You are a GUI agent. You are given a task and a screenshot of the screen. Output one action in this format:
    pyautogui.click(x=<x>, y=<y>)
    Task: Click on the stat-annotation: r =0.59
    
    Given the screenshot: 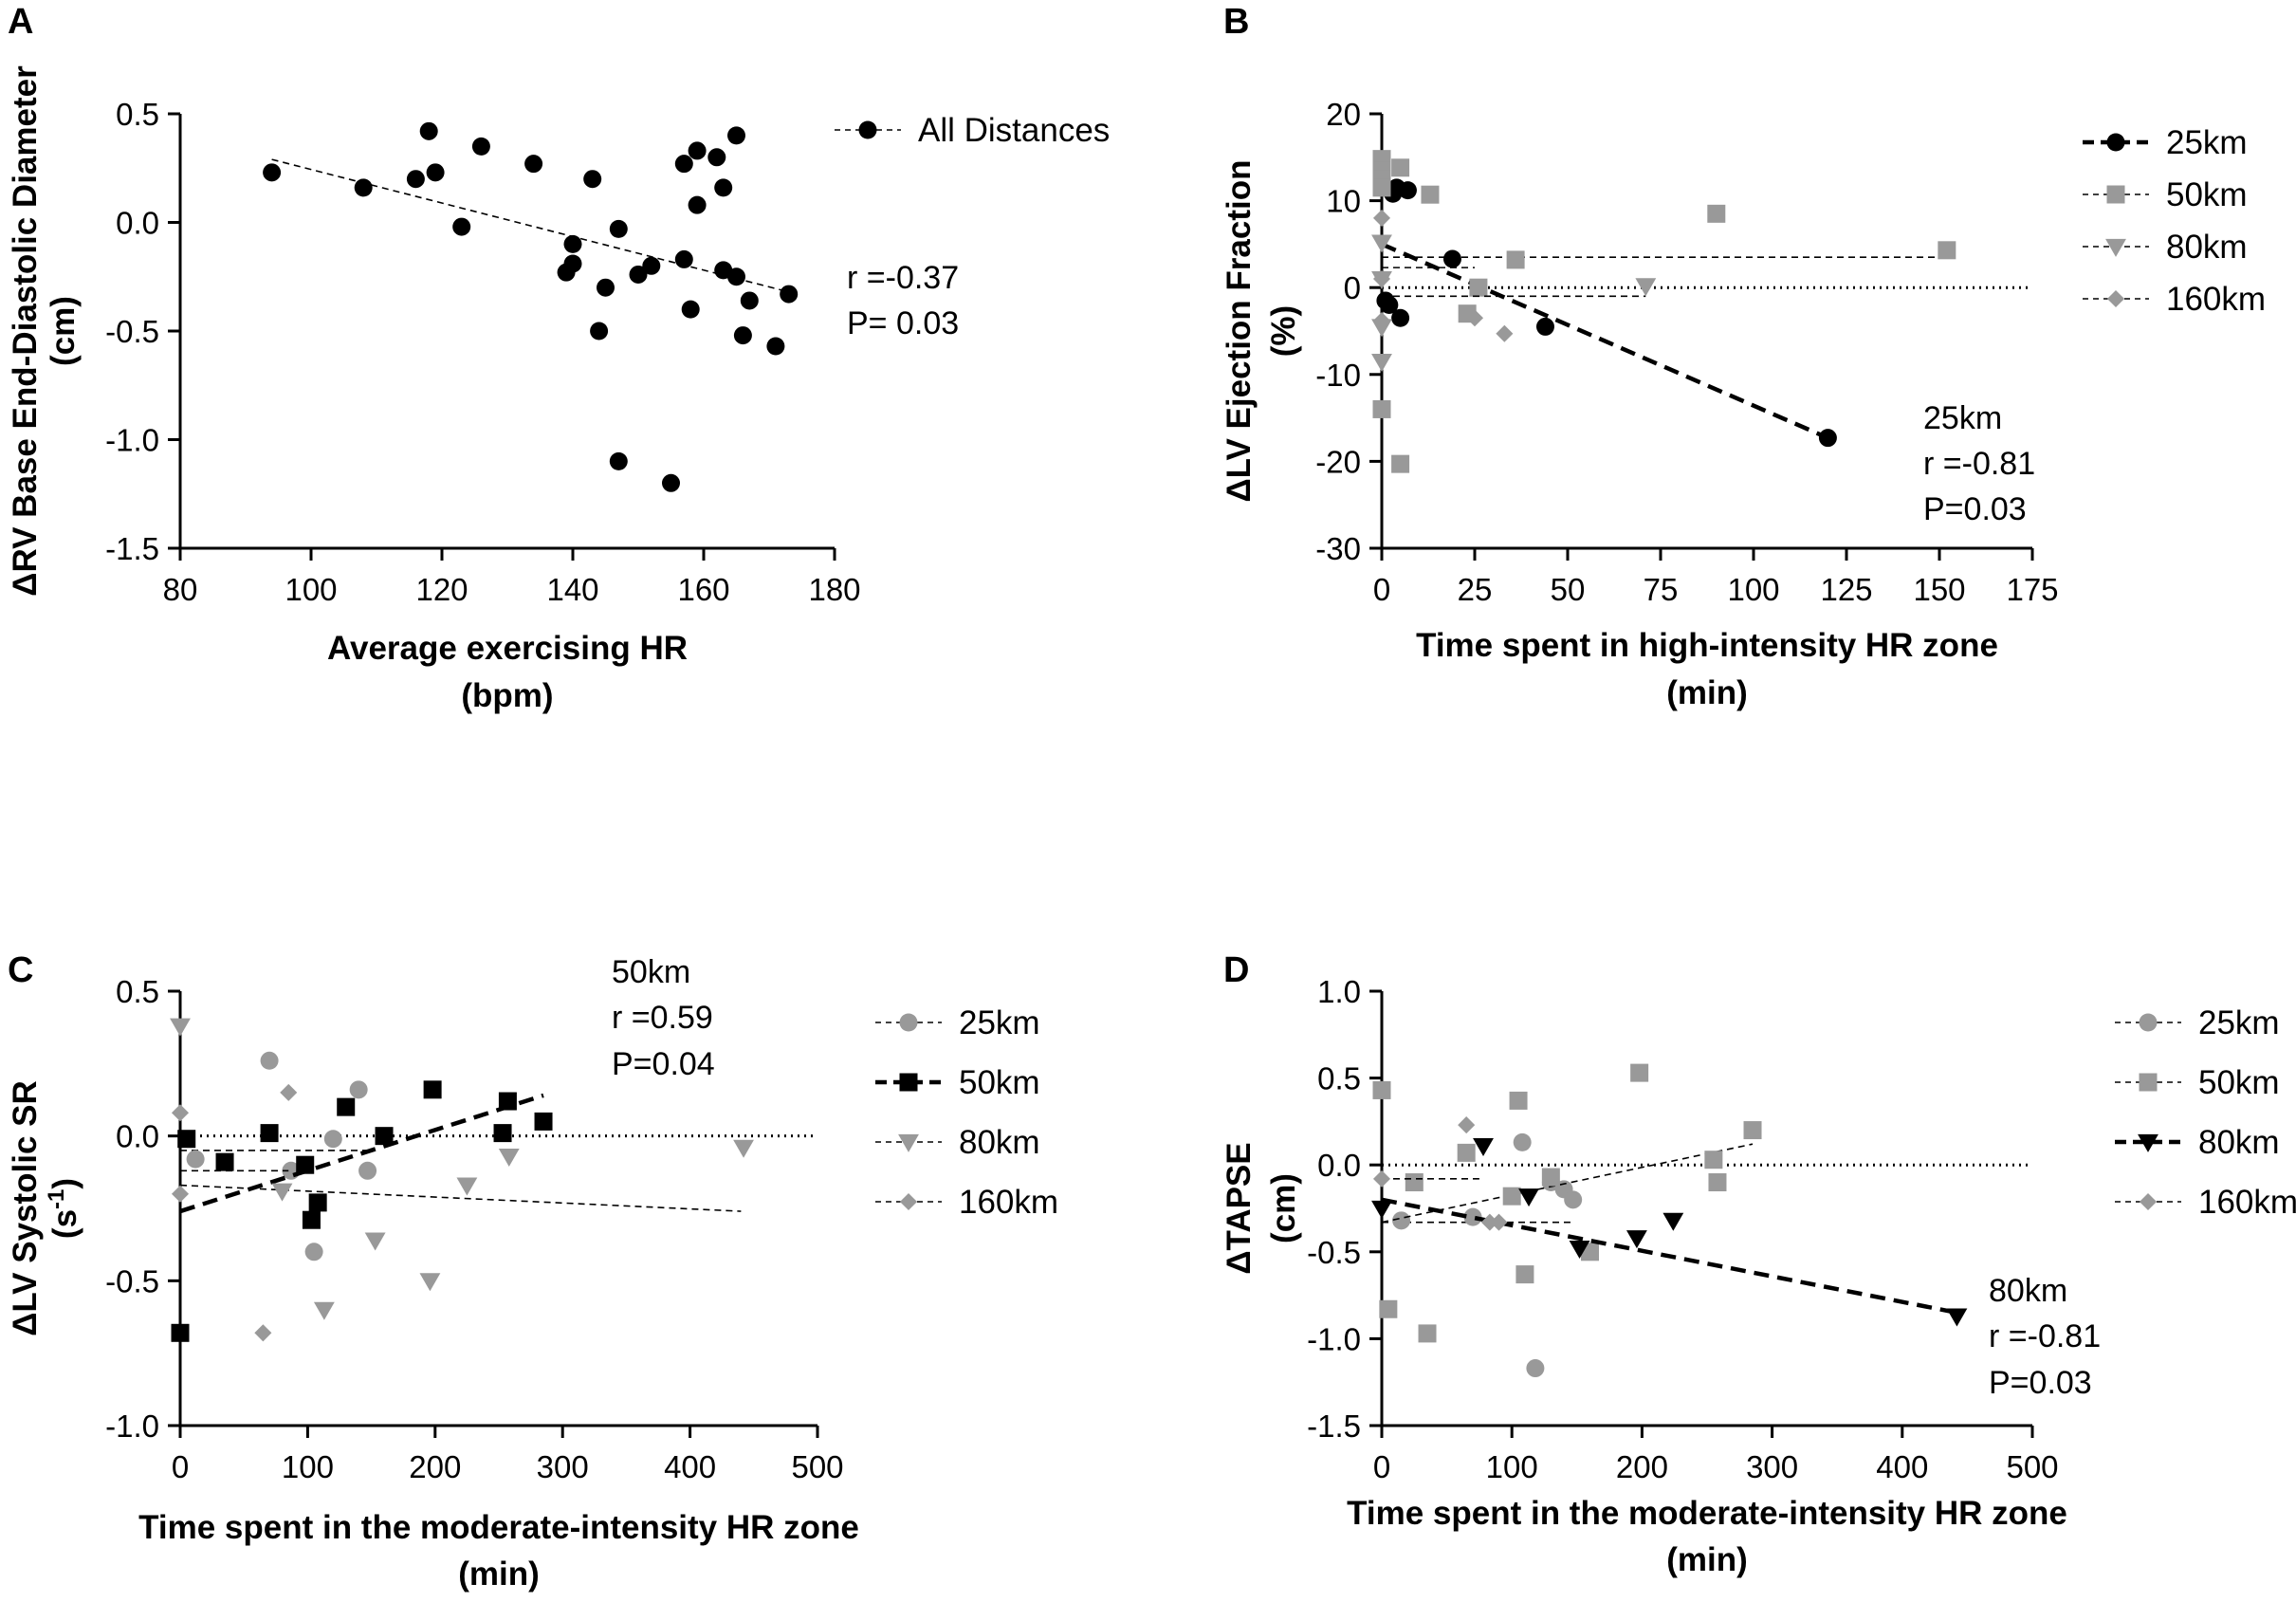 What is the action you would take?
    pyautogui.click(x=662, y=1018)
    